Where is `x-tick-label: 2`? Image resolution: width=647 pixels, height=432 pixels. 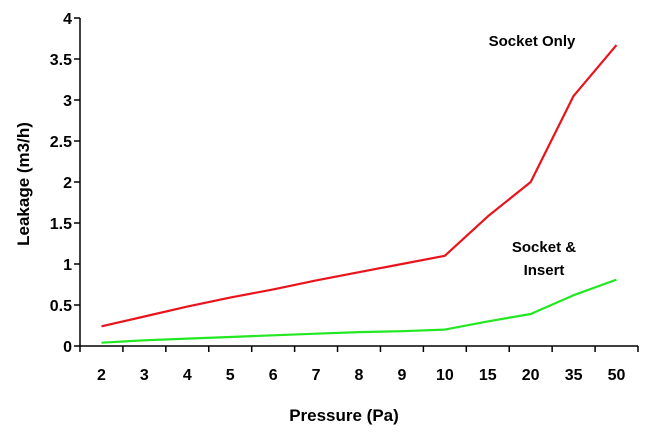 x-tick-label: 2 is located at coordinates (101, 375).